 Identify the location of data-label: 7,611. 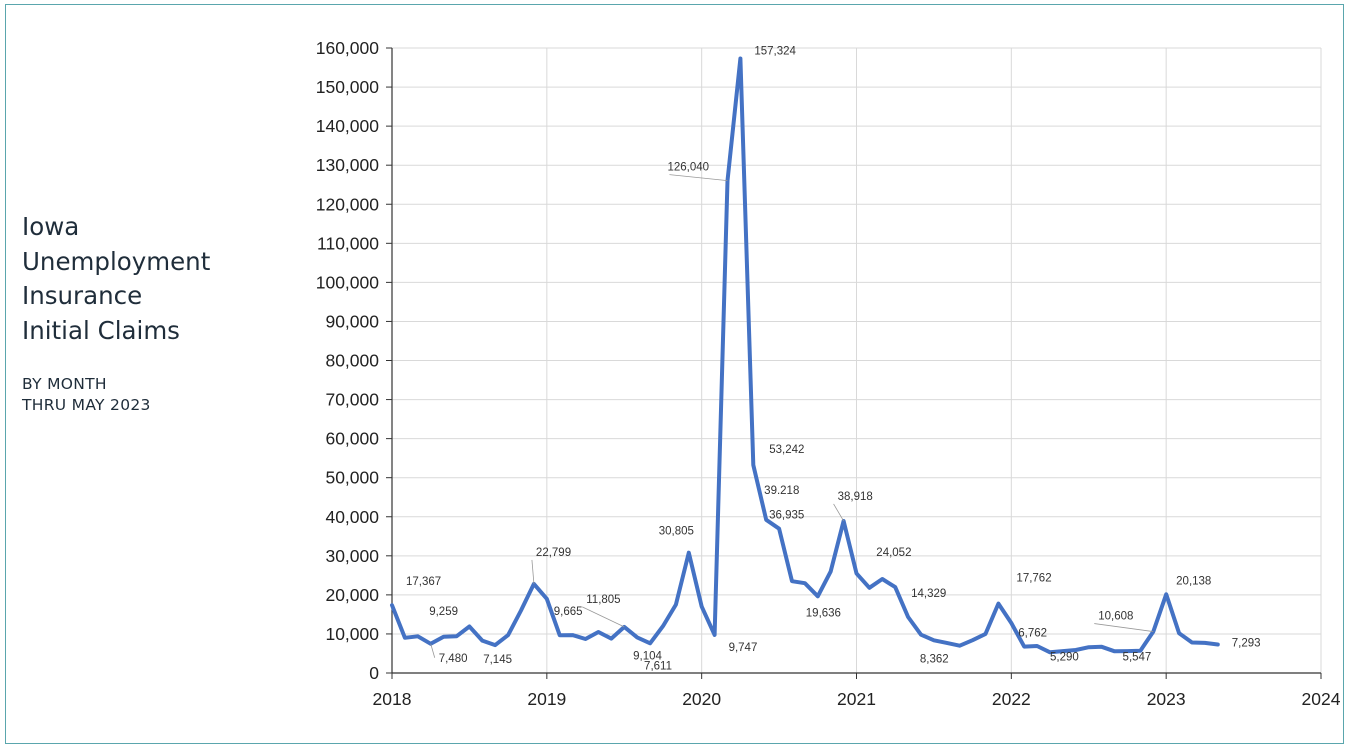
(658, 666).